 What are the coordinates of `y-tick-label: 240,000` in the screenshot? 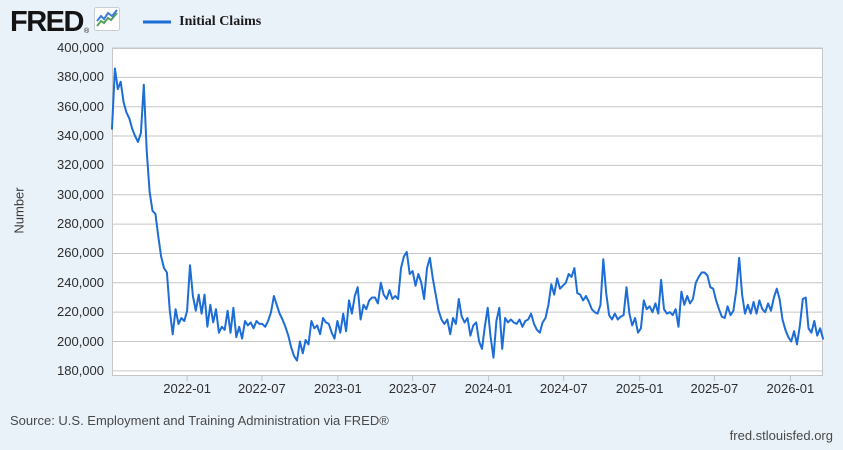 It's located at (80, 282).